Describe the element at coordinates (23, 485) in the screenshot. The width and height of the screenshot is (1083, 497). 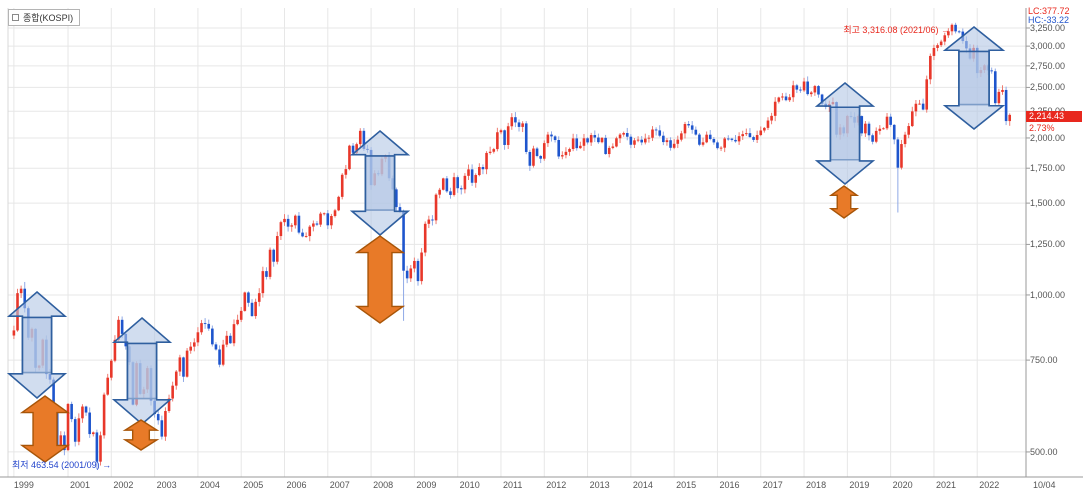
I see `x-axis-label: 1999` at that location.